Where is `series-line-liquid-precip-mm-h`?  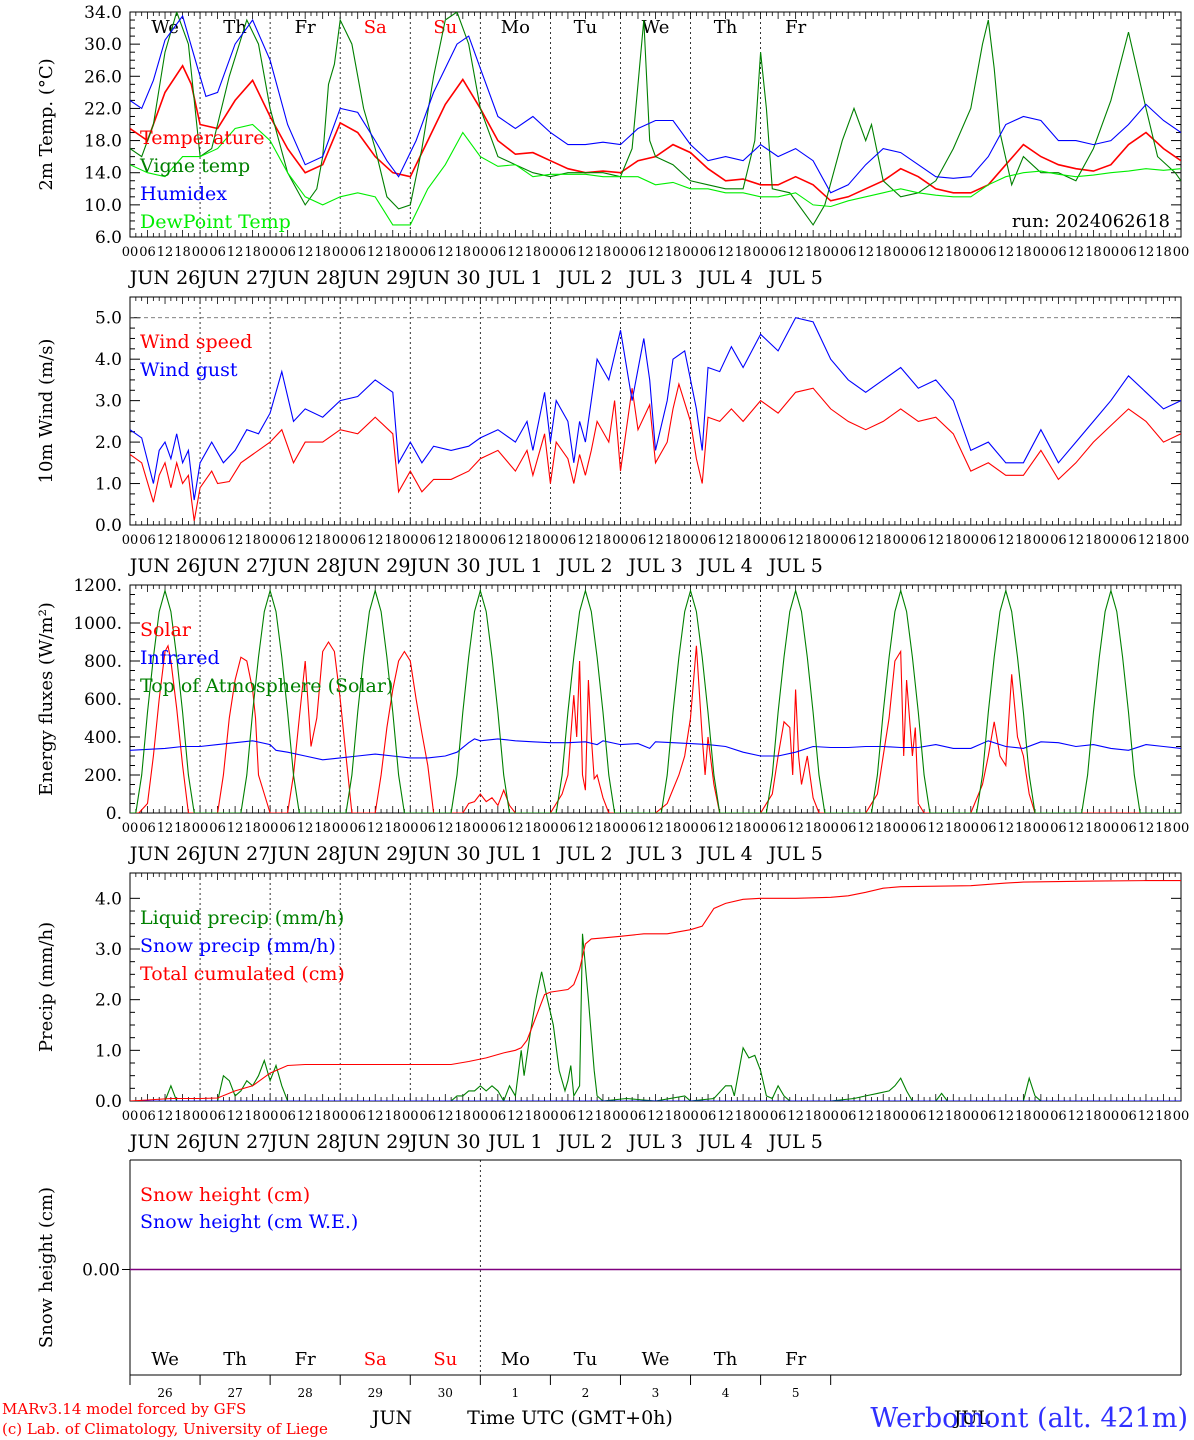 series-line-liquid-precip-mm-h is located at coordinates (655, 1017).